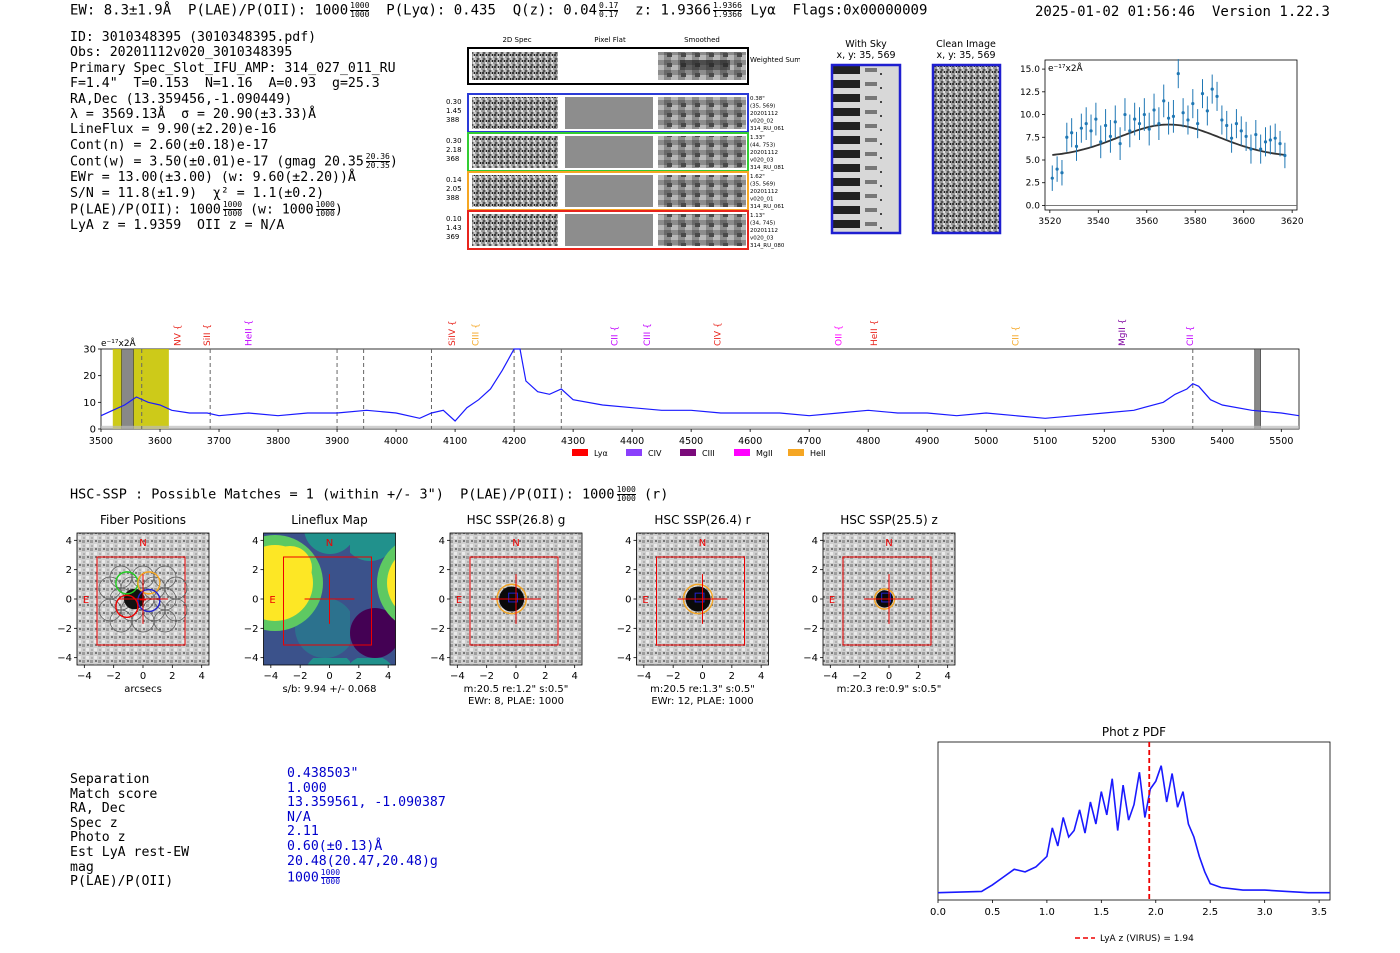  Describe the element at coordinates (1098, 222) in the screenshot. I see `fit-xtick-label: 3540` at that location.